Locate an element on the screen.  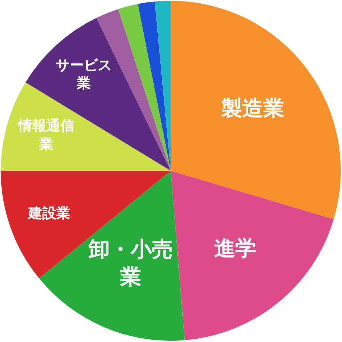
slice-label: サービス業 is located at coordinates (84, 75).